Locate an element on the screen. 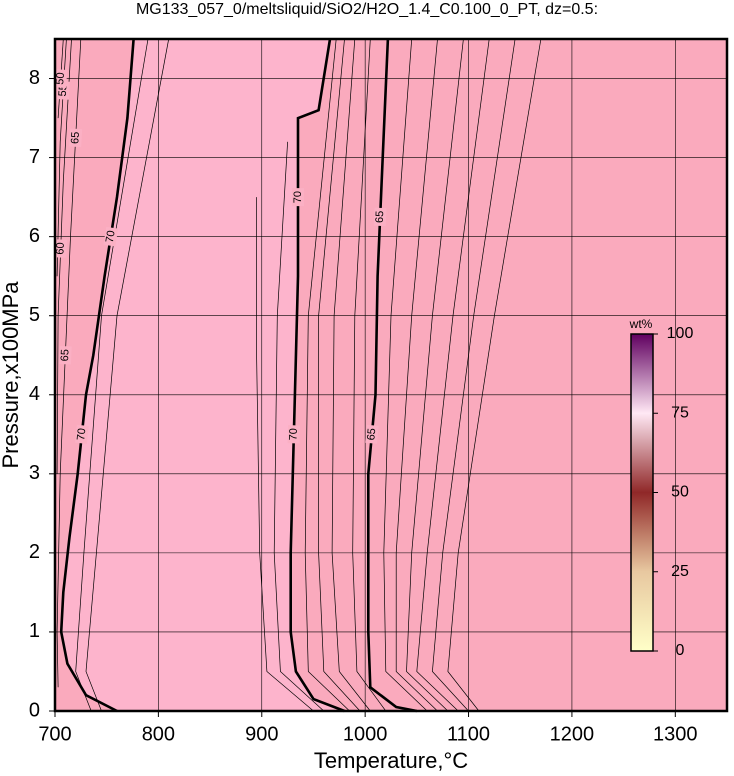  x-tick-label: 1200 is located at coordinates (572, 734).